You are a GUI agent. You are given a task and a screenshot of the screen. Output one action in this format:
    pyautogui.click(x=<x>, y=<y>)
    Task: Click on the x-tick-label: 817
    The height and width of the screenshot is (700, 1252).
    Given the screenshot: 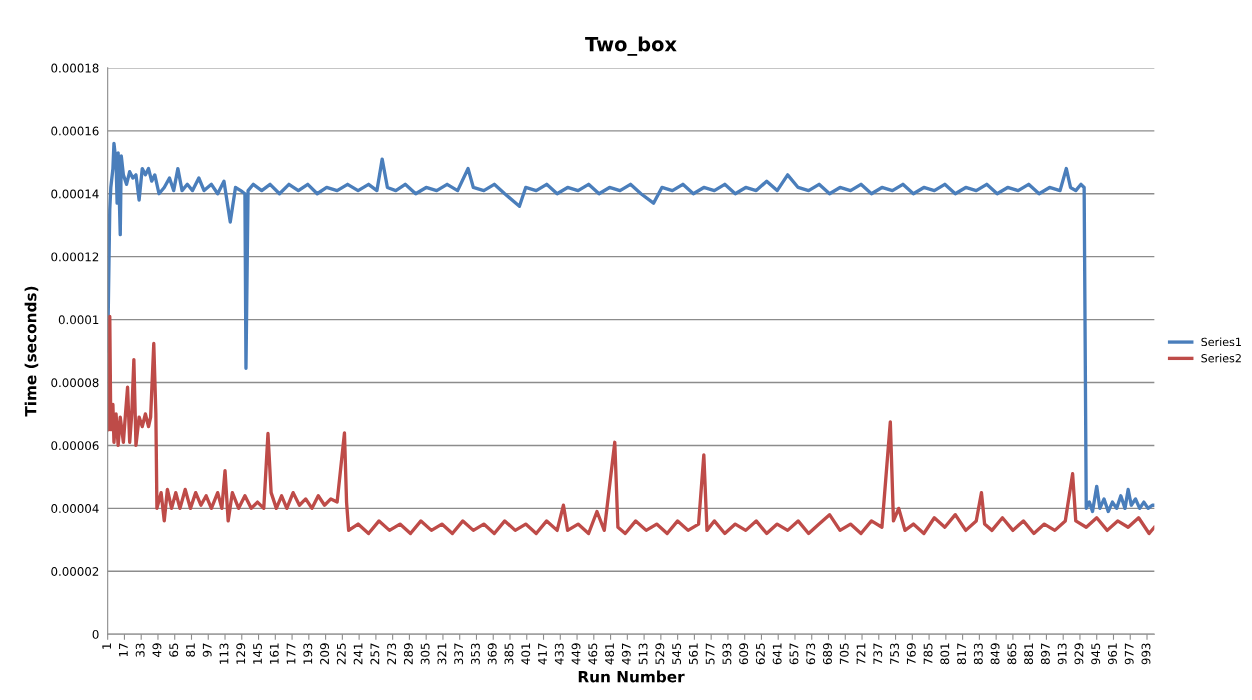 What is the action you would take?
    pyautogui.click(x=962, y=654)
    